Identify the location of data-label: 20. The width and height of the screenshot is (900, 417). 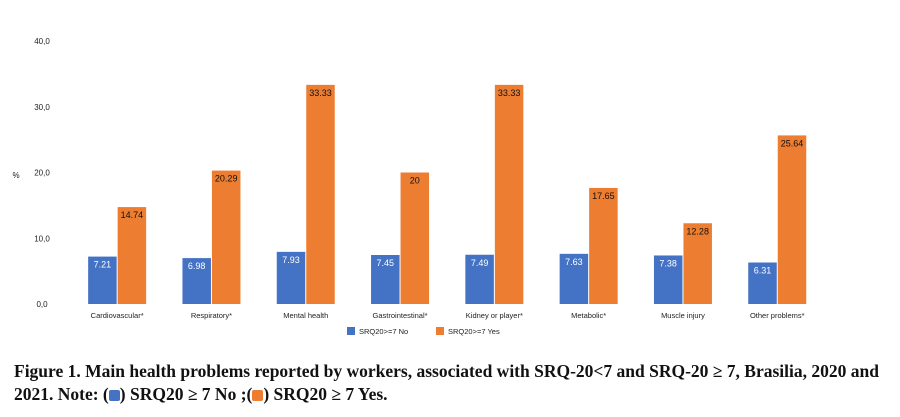
(415, 181).